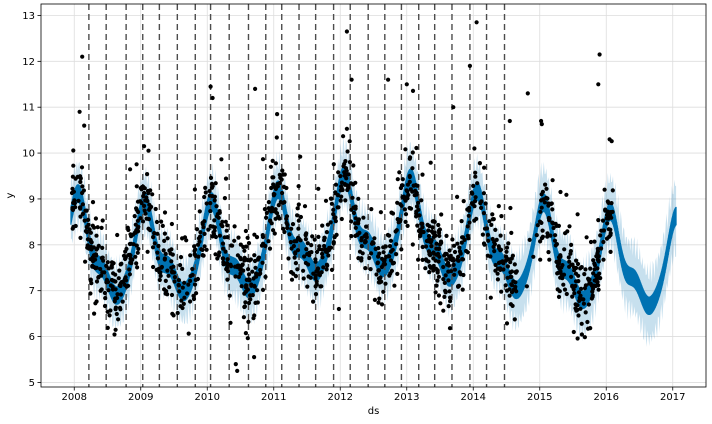  Describe the element at coordinates (606, 397) in the screenshot. I see `x-tick-label: 2016` at that location.